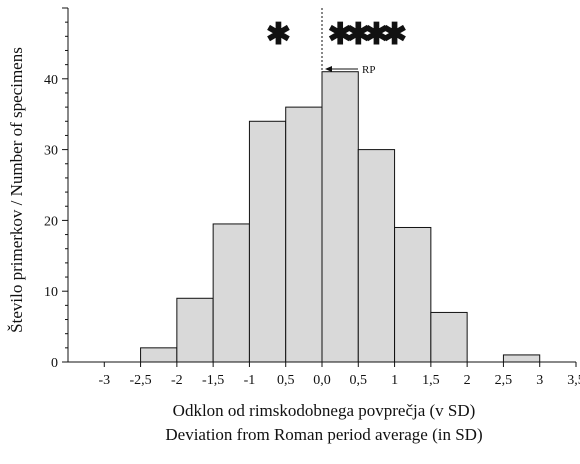 This screenshot has width=580, height=464. Describe the element at coordinates (56, 189) in the screenshot. I see `y-ticks-group: 0 10 20 30 40` at that location.